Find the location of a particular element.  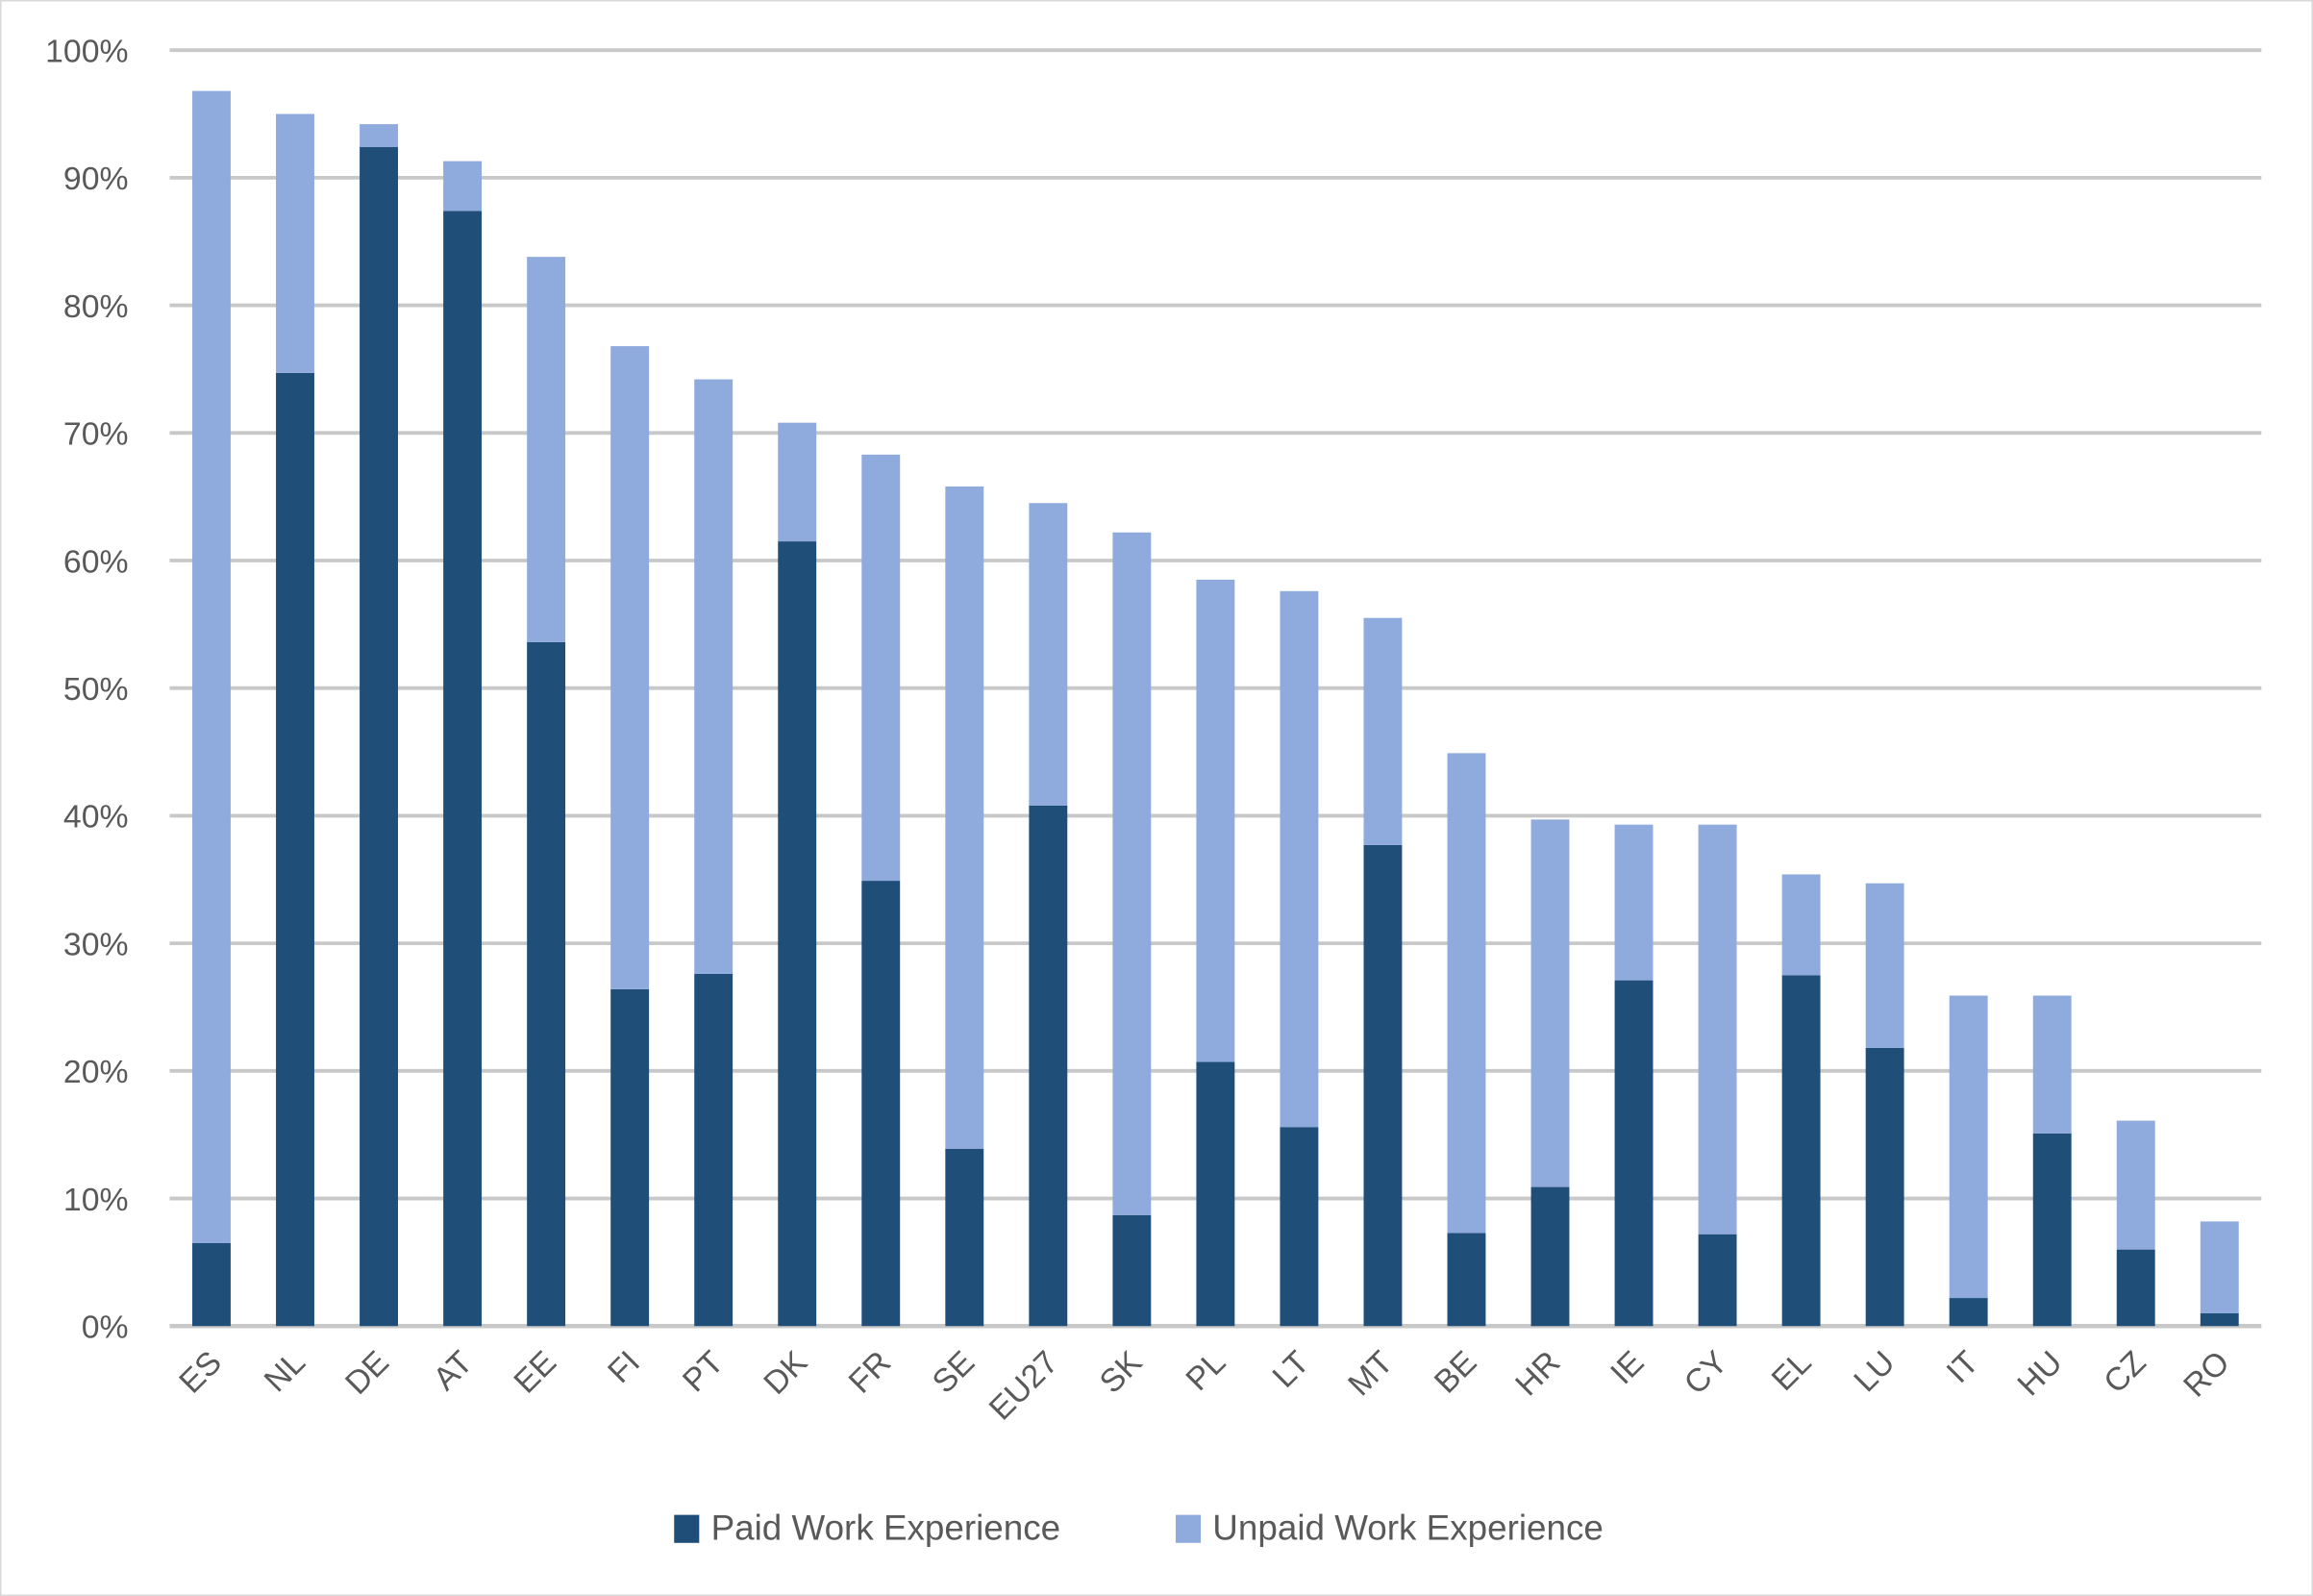

y-tick-label: 70% is located at coordinates (96, 434).